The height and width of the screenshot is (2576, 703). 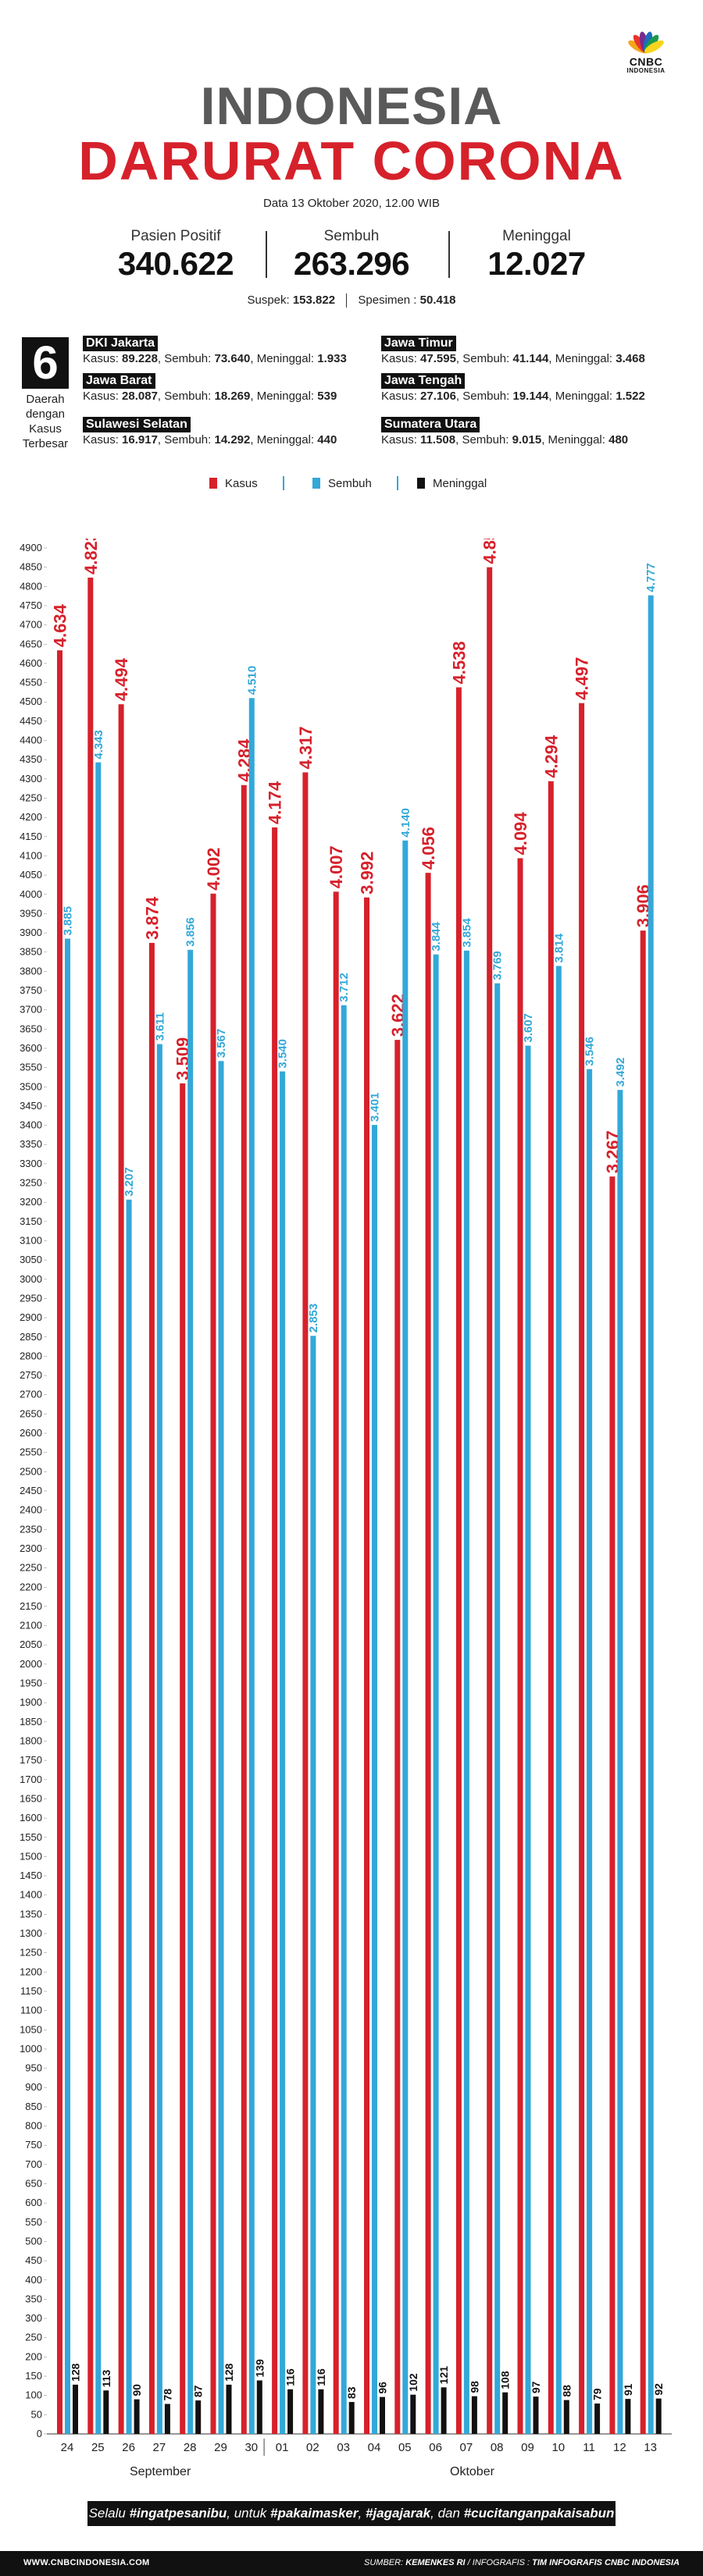 What do you see at coordinates (249, 2513) in the screenshot?
I see `slogan-mid-1: , untuk` at bounding box center [249, 2513].